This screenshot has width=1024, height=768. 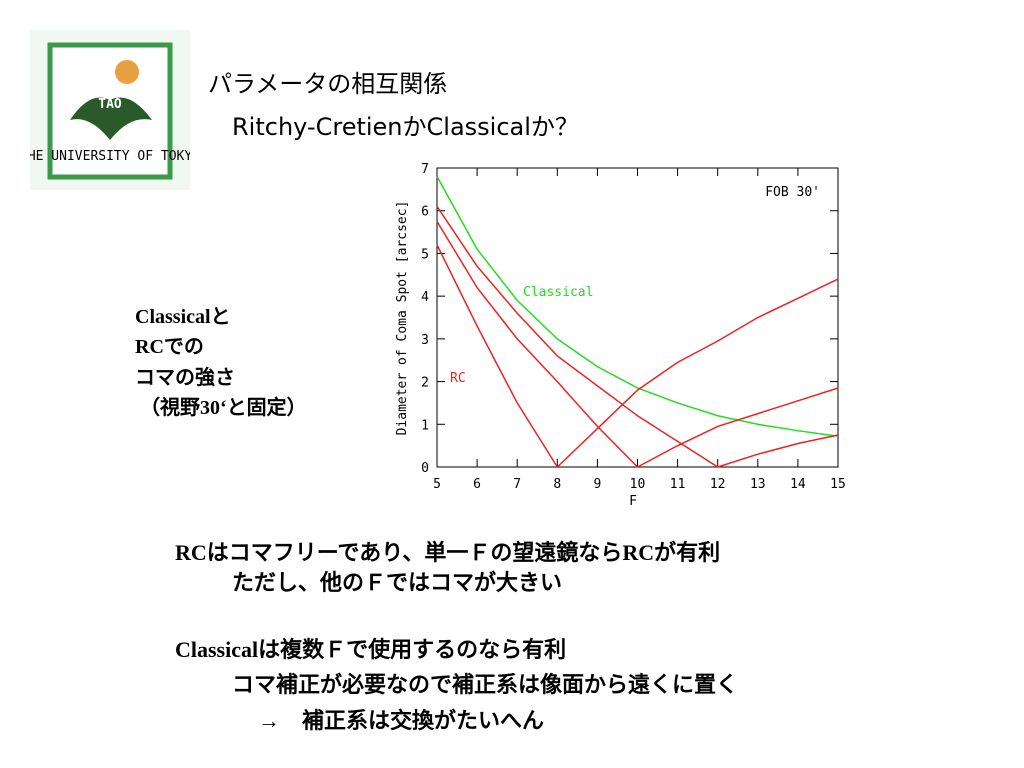 What do you see at coordinates (477, 484) in the screenshot?
I see `x-tick-label: 6` at bounding box center [477, 484].